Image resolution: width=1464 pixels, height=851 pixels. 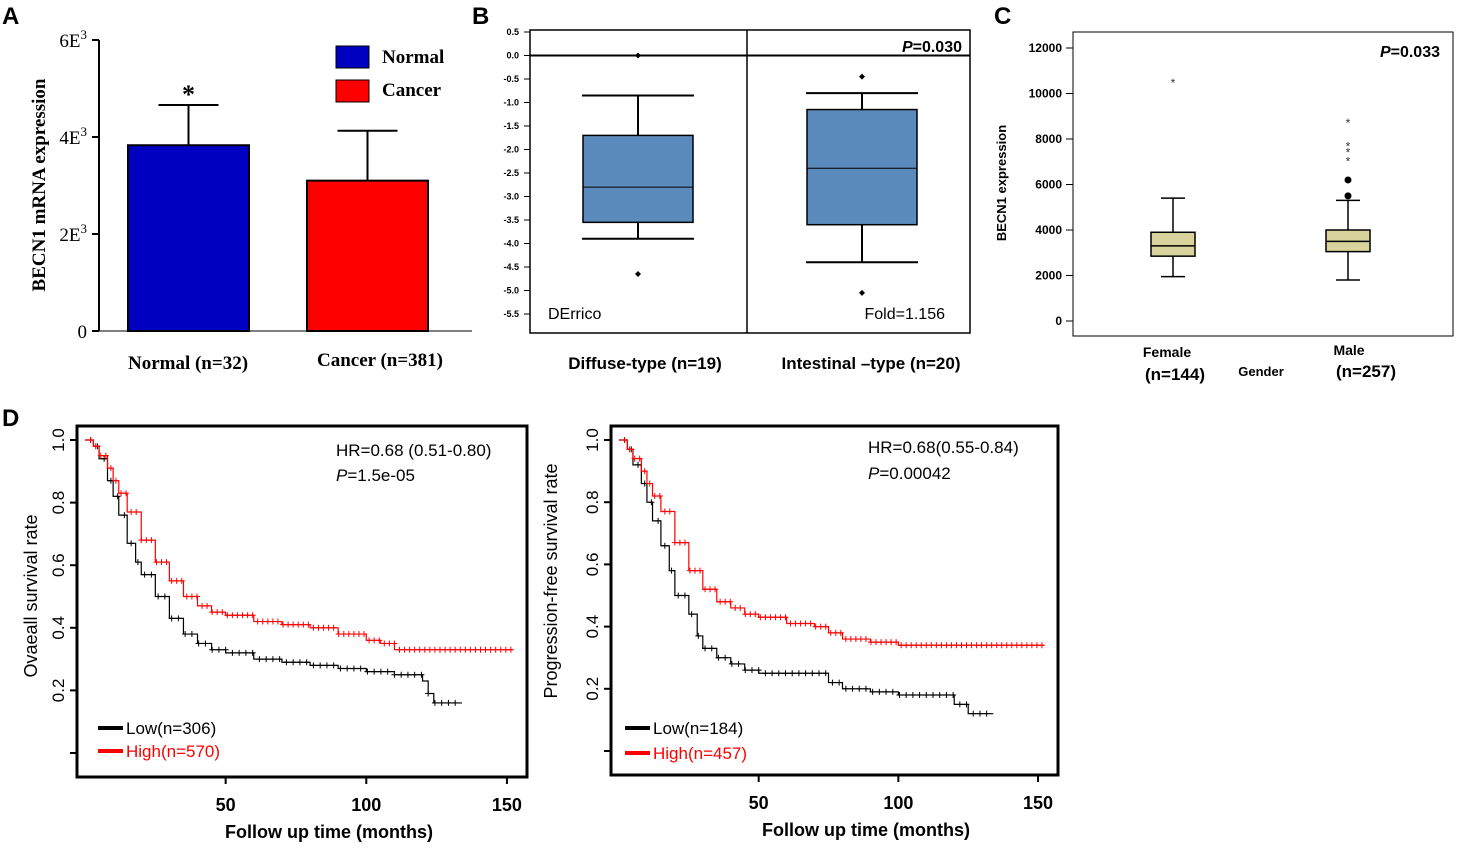 I want to click on d2-hr-label: HR=0.68(0.55-0.84), so click(x=943, y=447).